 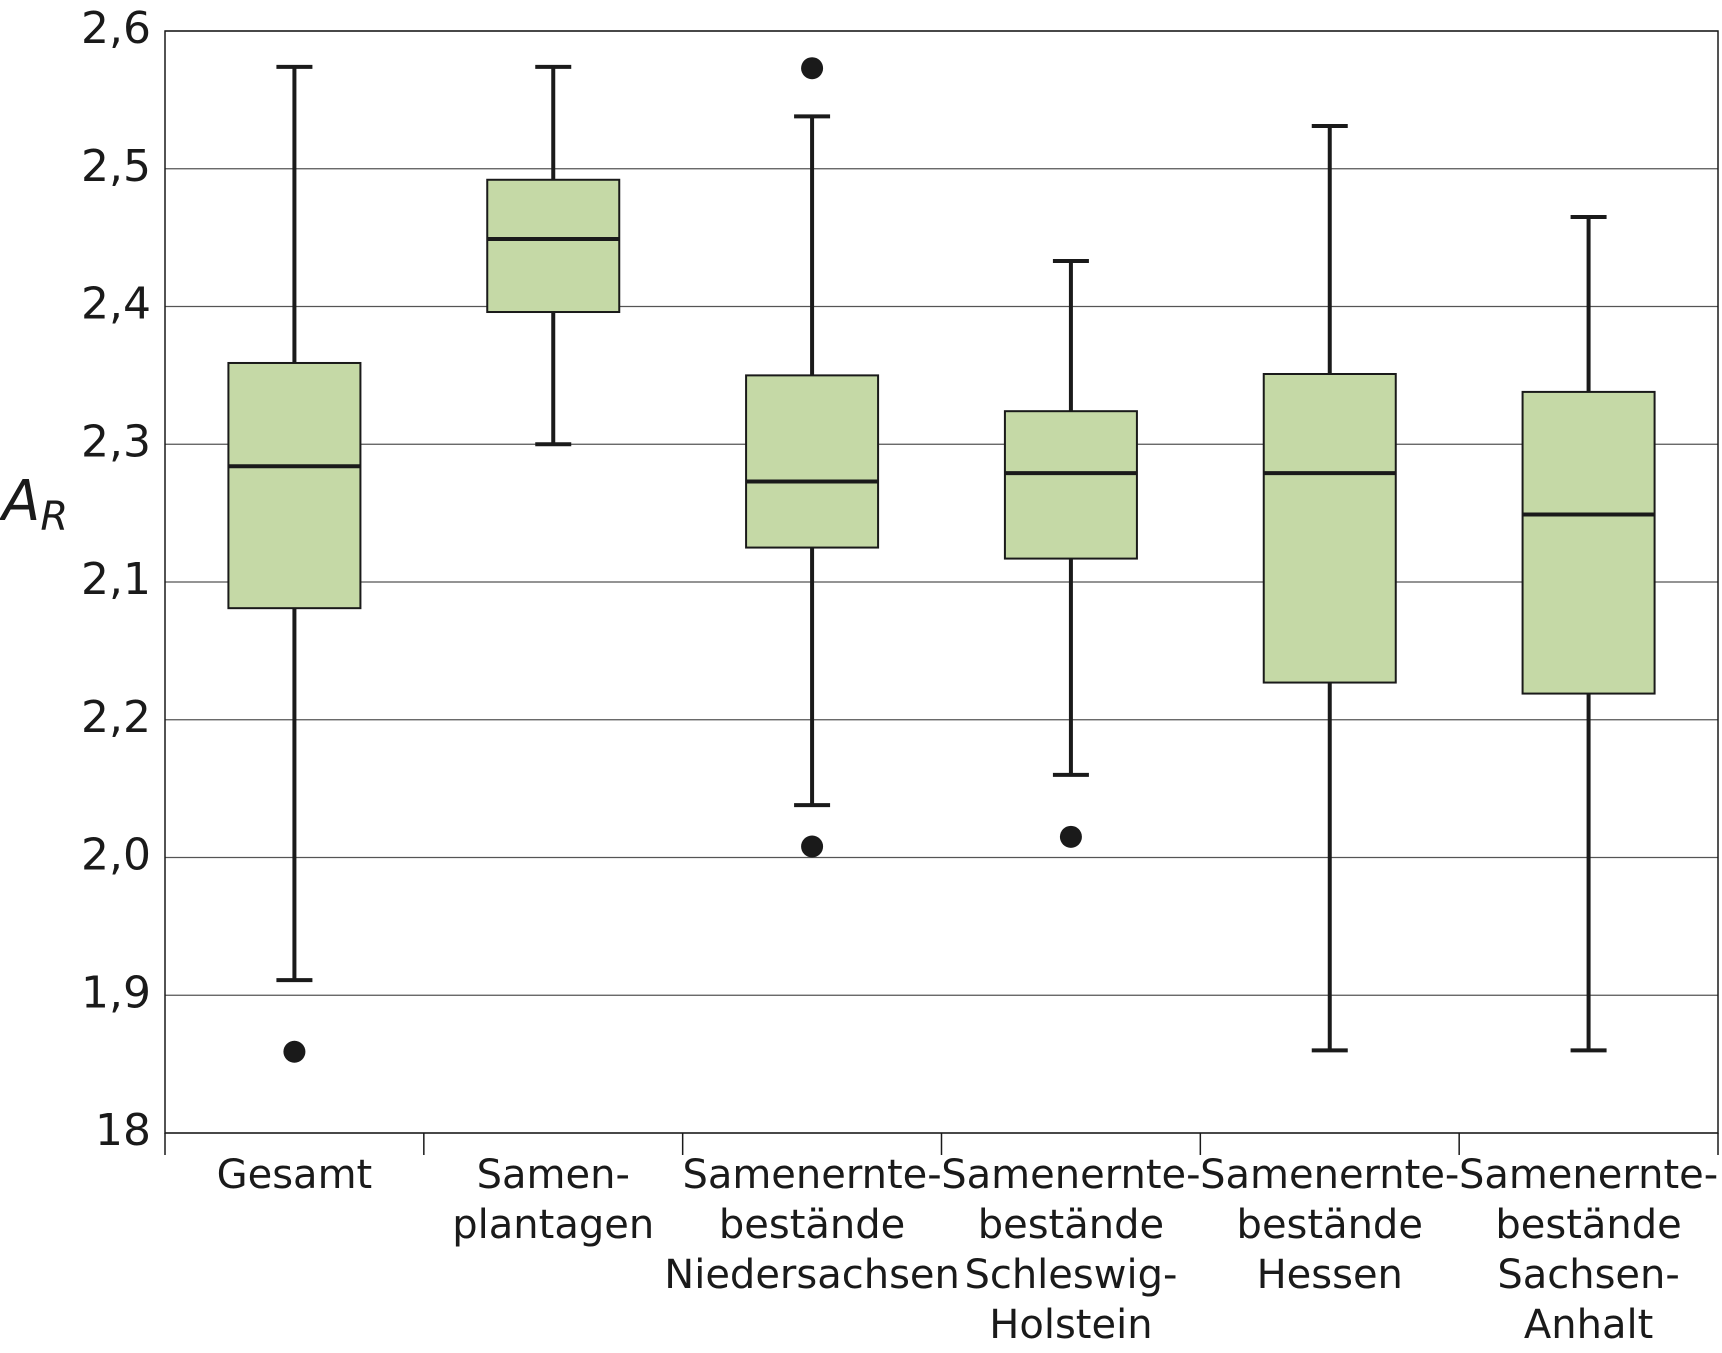 I want to click on y-tick-label: 2,5, so click(x=116, y=166).